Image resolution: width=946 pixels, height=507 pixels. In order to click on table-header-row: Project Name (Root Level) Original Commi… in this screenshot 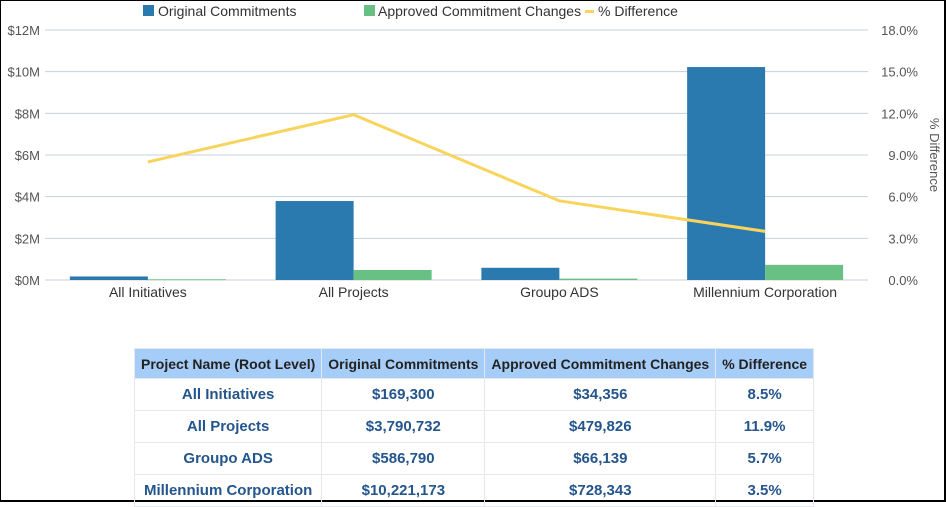, I will do `click(474, 364)`.